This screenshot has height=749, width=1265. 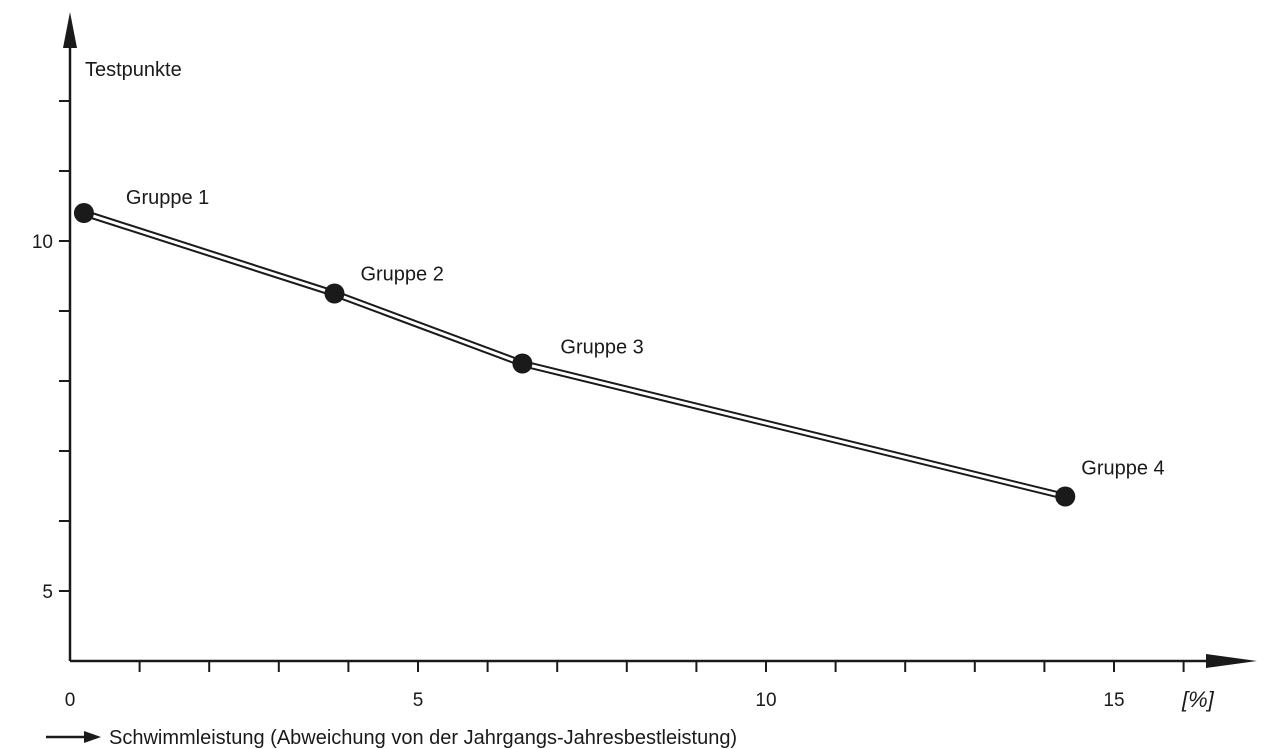 What do you see at coordinates (765, 700) in the screenshot?
I see `x-tick-label: 10` at bounding box center [765, 700].